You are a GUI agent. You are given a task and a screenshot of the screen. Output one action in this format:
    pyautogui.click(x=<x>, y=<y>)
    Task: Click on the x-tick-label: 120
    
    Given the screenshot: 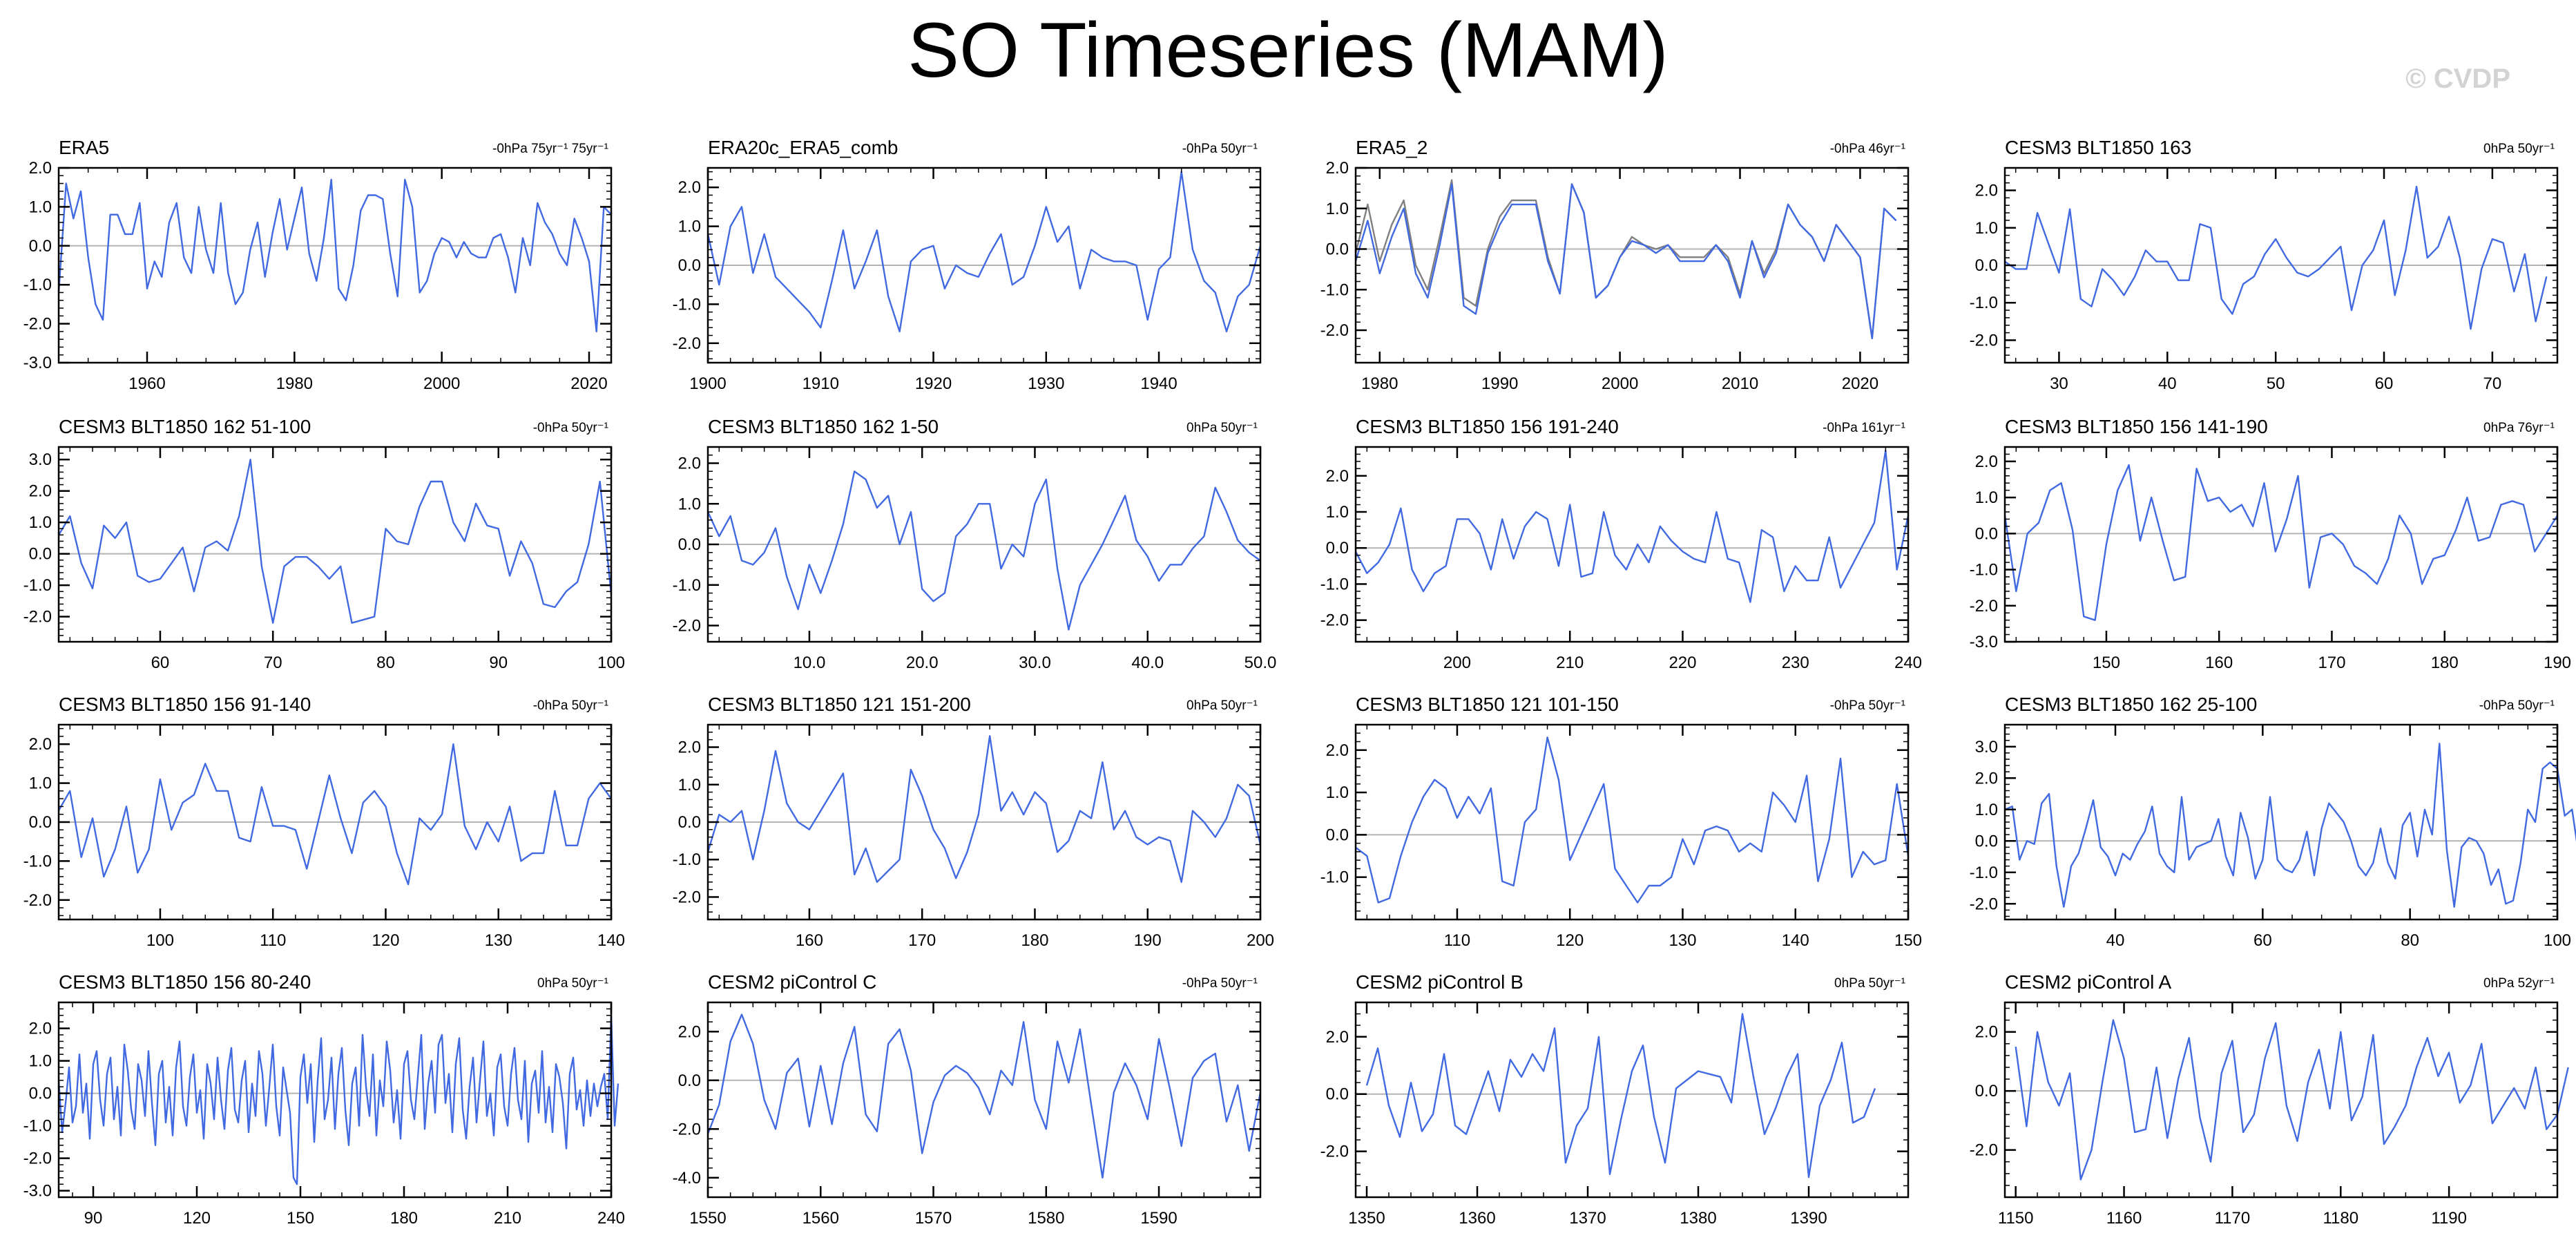 What is the action you would take?
    pyautogui.click(x=197, y=1218)
    